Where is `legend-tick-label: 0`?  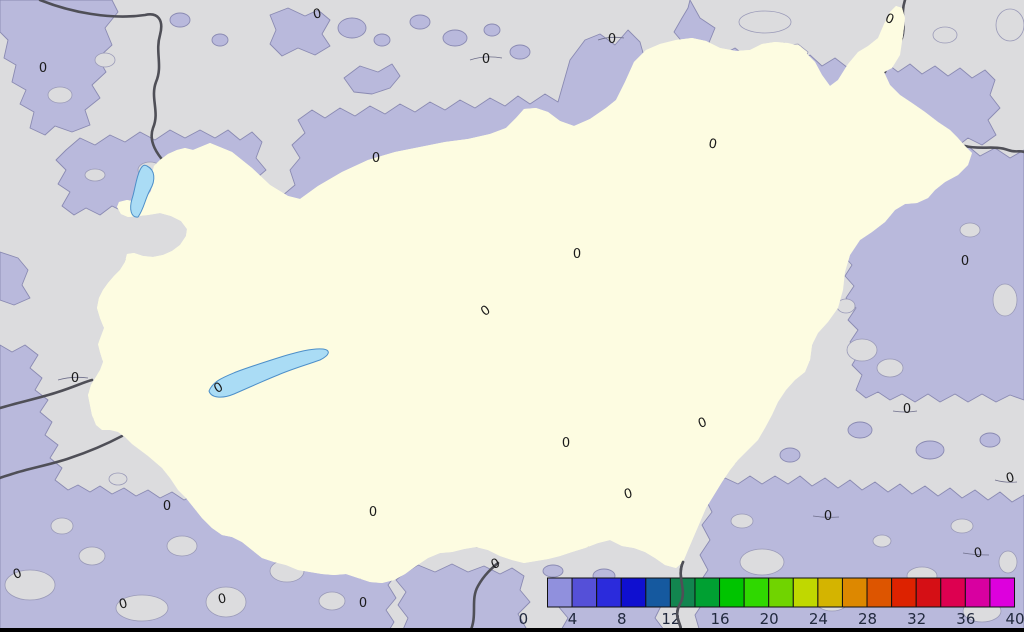 legend-tick-label: 0 is located at coordinates (524, 619).